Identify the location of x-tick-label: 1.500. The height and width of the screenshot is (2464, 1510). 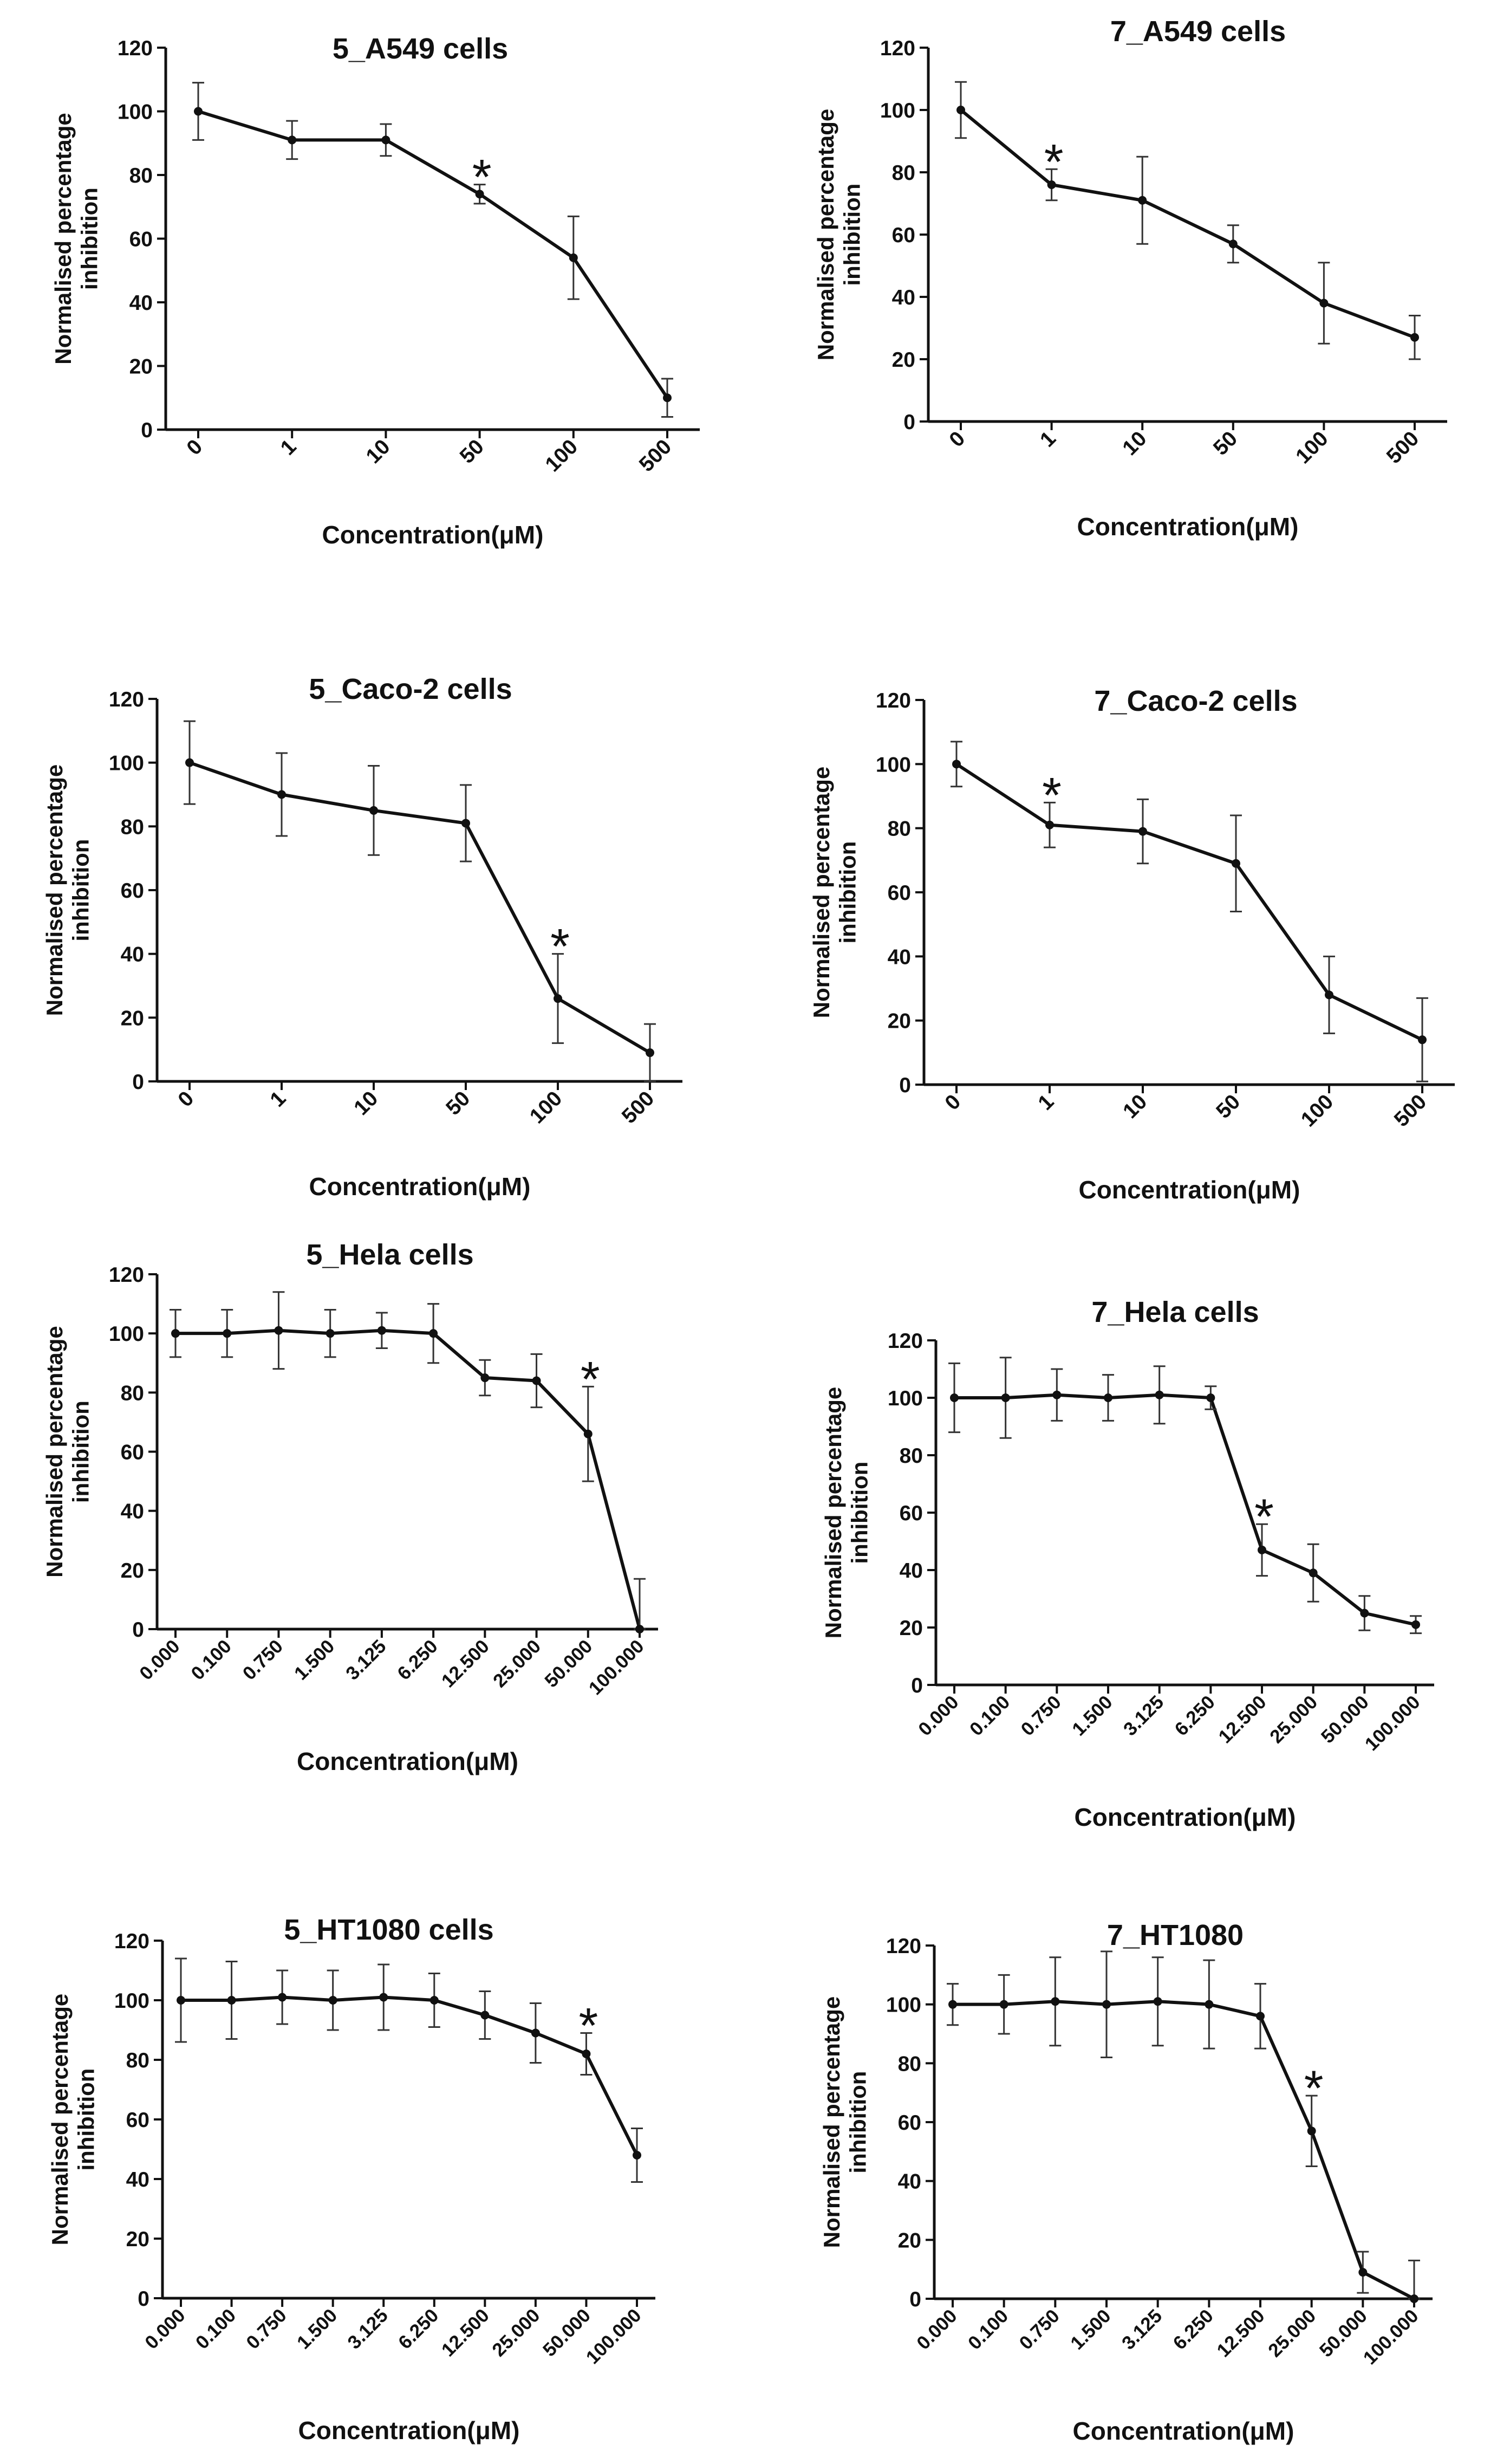
(317, 2329).